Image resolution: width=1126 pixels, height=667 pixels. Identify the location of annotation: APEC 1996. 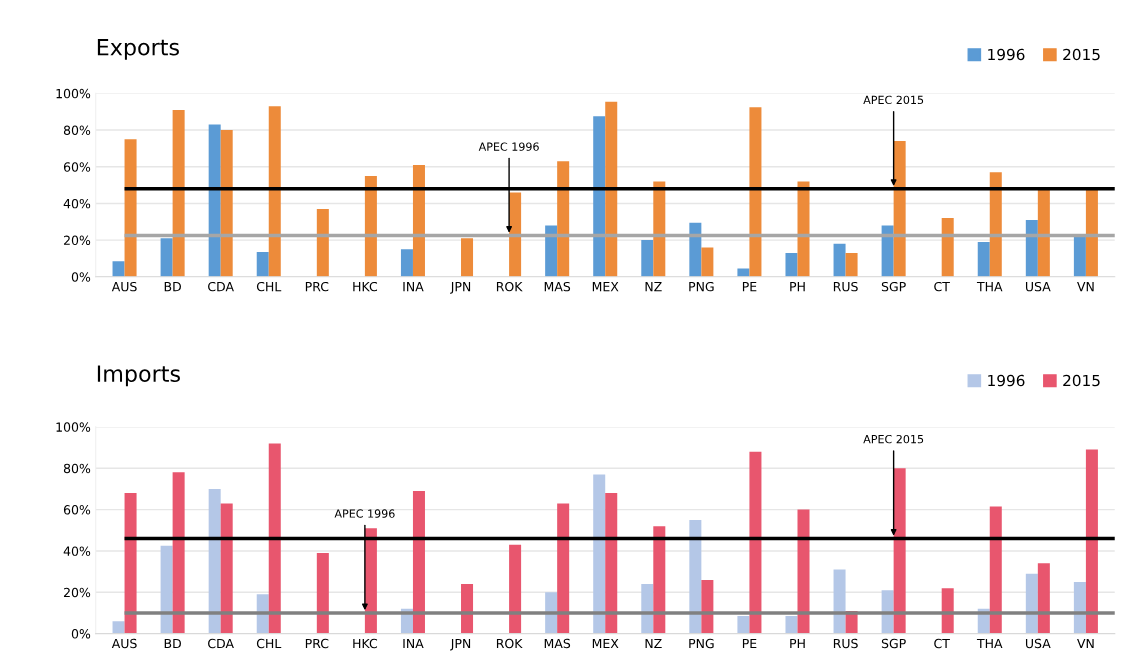
(508, 146).